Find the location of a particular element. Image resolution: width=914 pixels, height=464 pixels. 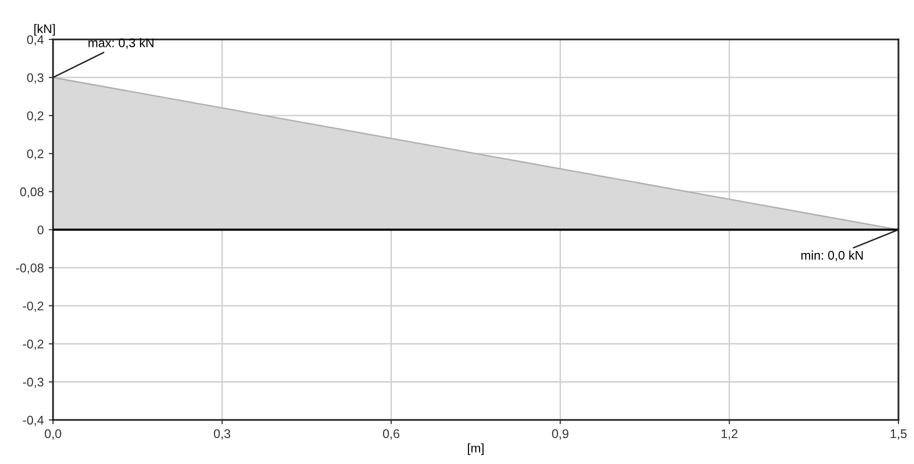

annotation: min: 0,0 kN is located at coordinates (832, 256).